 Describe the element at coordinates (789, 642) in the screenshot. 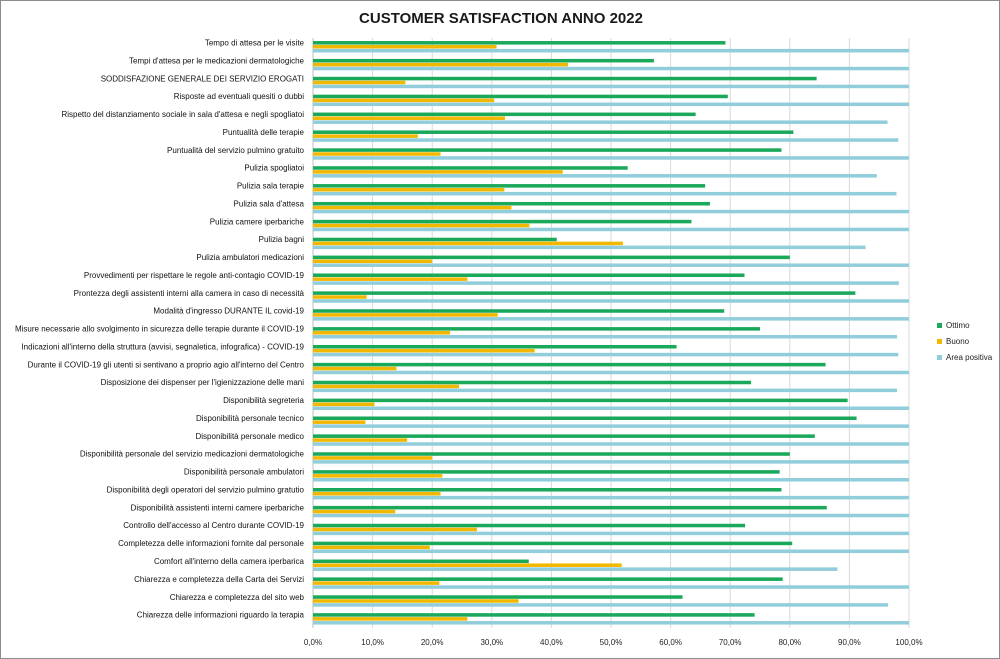

I see `x-tick-label: 80,0%` at that location.